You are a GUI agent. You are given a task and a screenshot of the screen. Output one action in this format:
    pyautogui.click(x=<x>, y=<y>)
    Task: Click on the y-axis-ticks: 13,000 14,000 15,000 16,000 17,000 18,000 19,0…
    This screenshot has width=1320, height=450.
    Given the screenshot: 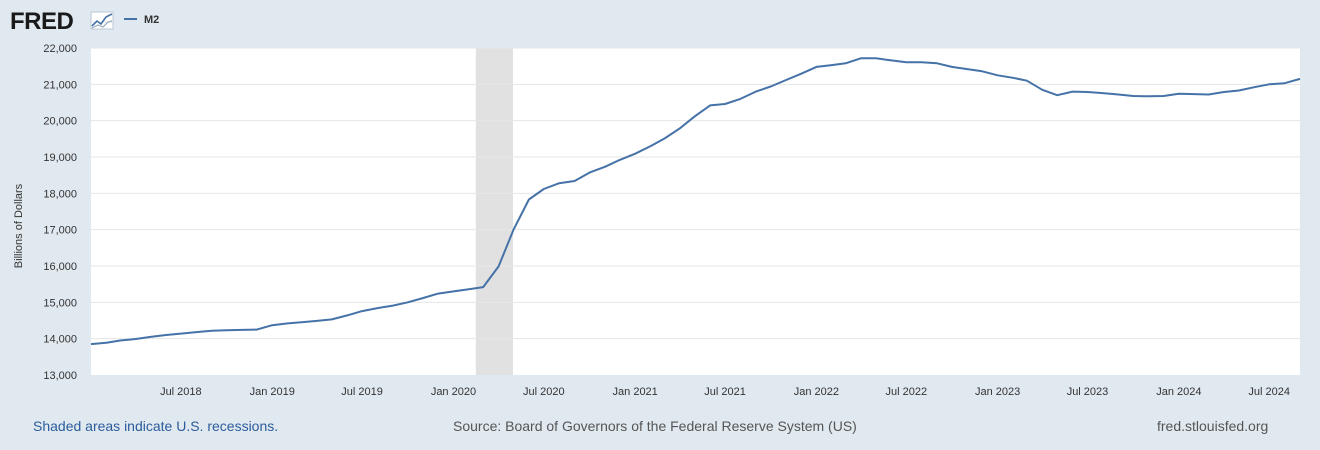 What is the action you would take?
    pyautogui.click(x=60, y=212)
    